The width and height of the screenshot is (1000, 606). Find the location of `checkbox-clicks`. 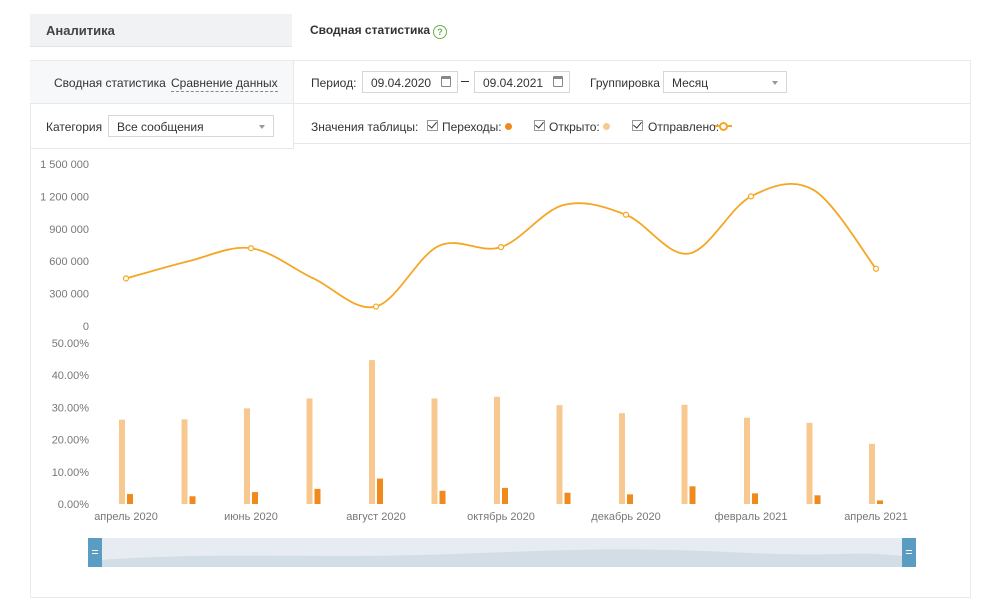

checkbox-clicks is located at coordinates (432, 125).